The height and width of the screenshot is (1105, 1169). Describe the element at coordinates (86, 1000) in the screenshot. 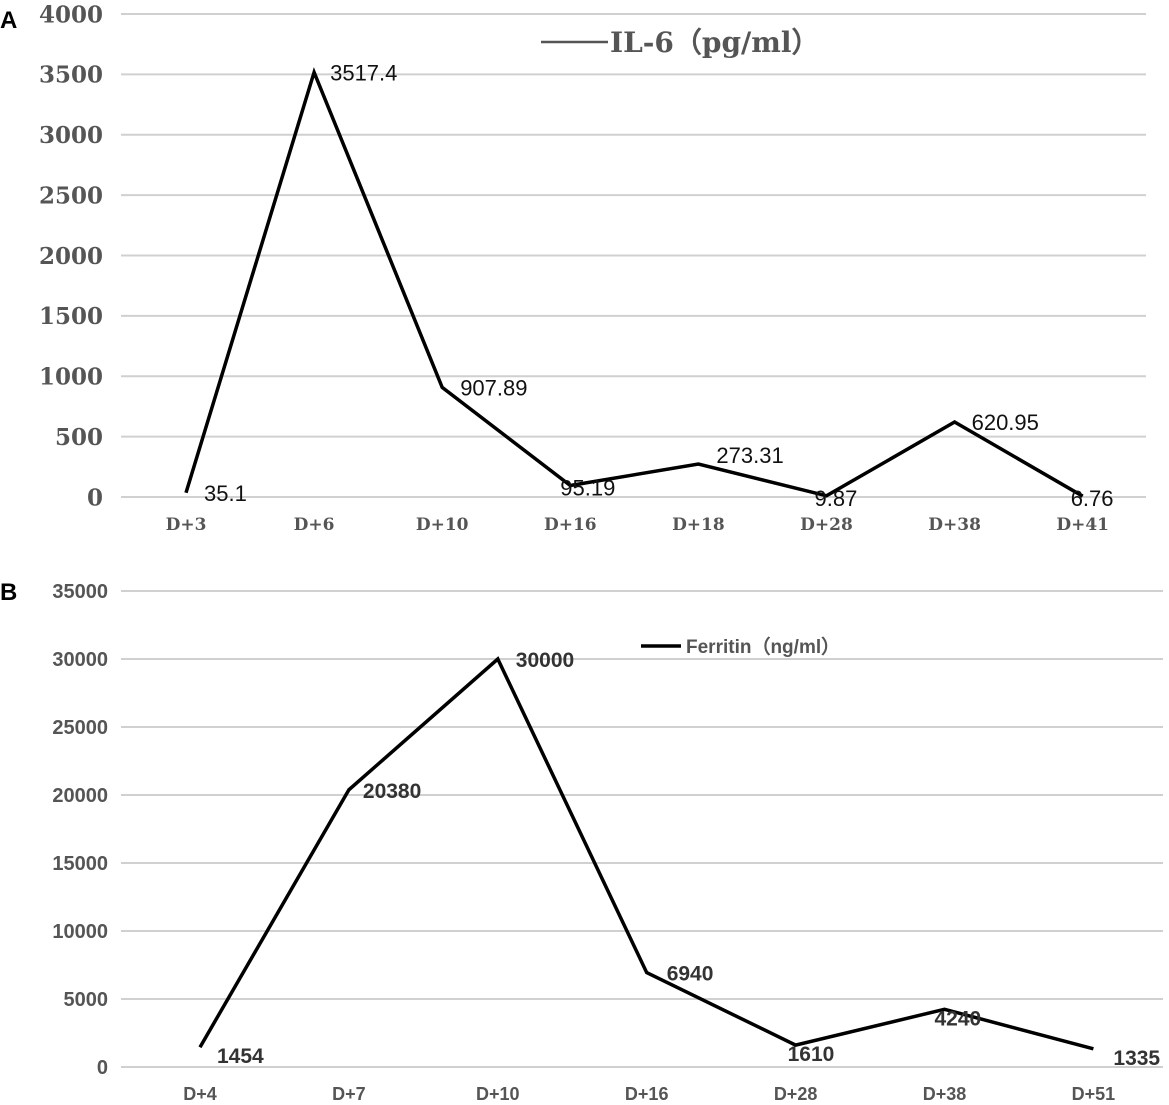

I see `panel-b-y-tick-label: 5000` at that location.